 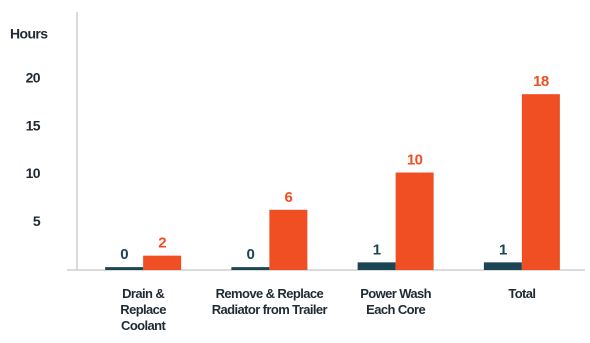 What do you see at coordinates (33, 125) in the screenshot?
I see `y-tick-label: 15` at bounding box center [33, 125].